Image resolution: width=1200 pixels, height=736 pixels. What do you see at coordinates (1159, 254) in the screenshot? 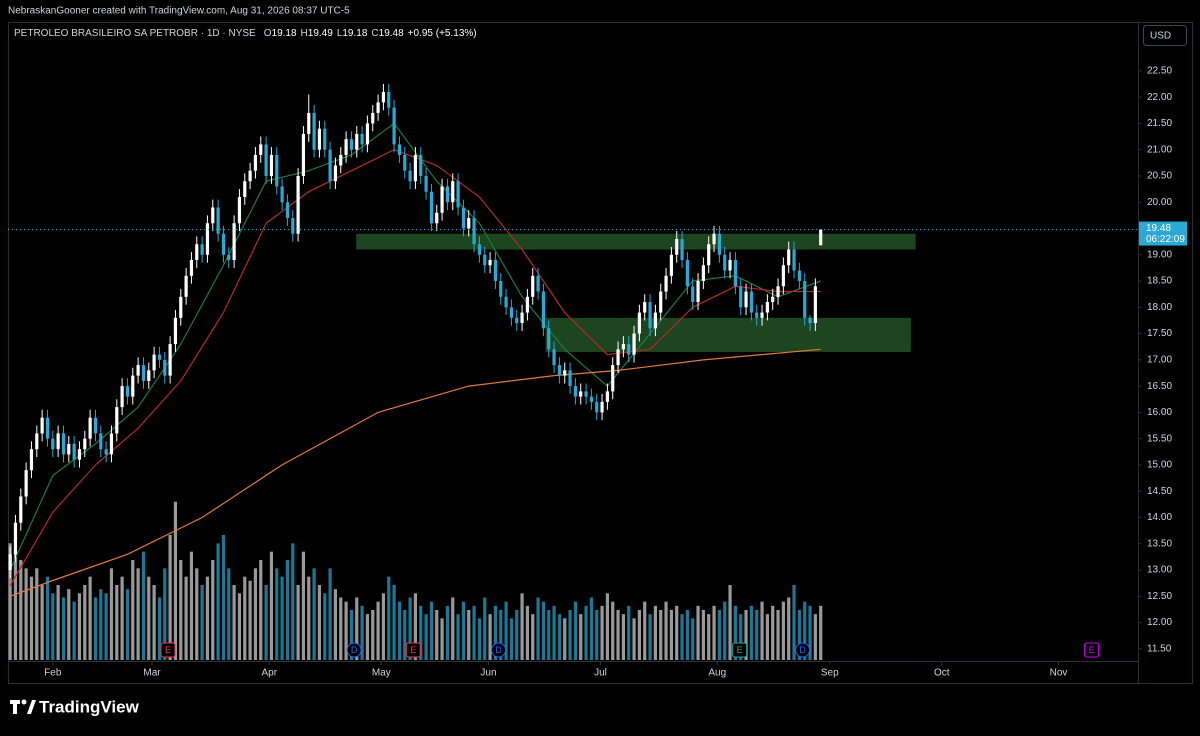
I see `y-tick-label: 19.00` at bounding box center [1159, 254].